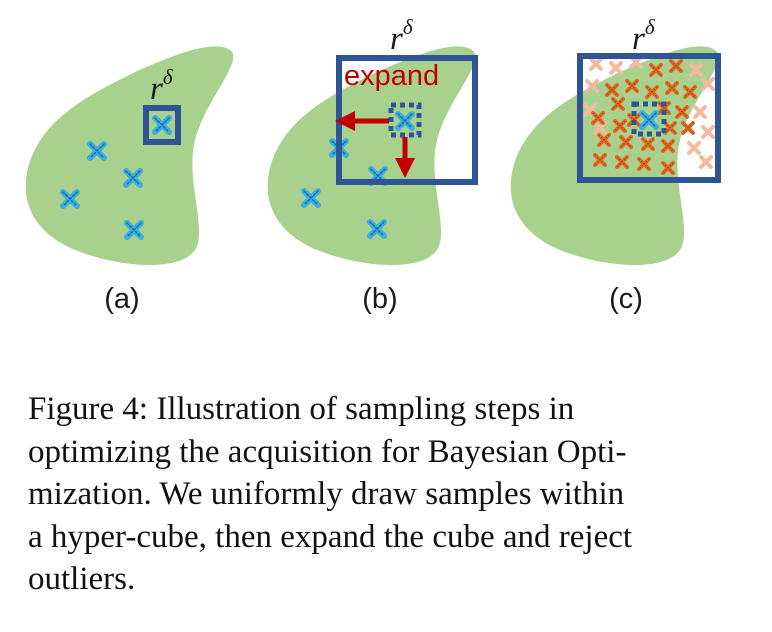 The image size is (772, 632). I want to click on expand-label: expand, so click(392, 76).